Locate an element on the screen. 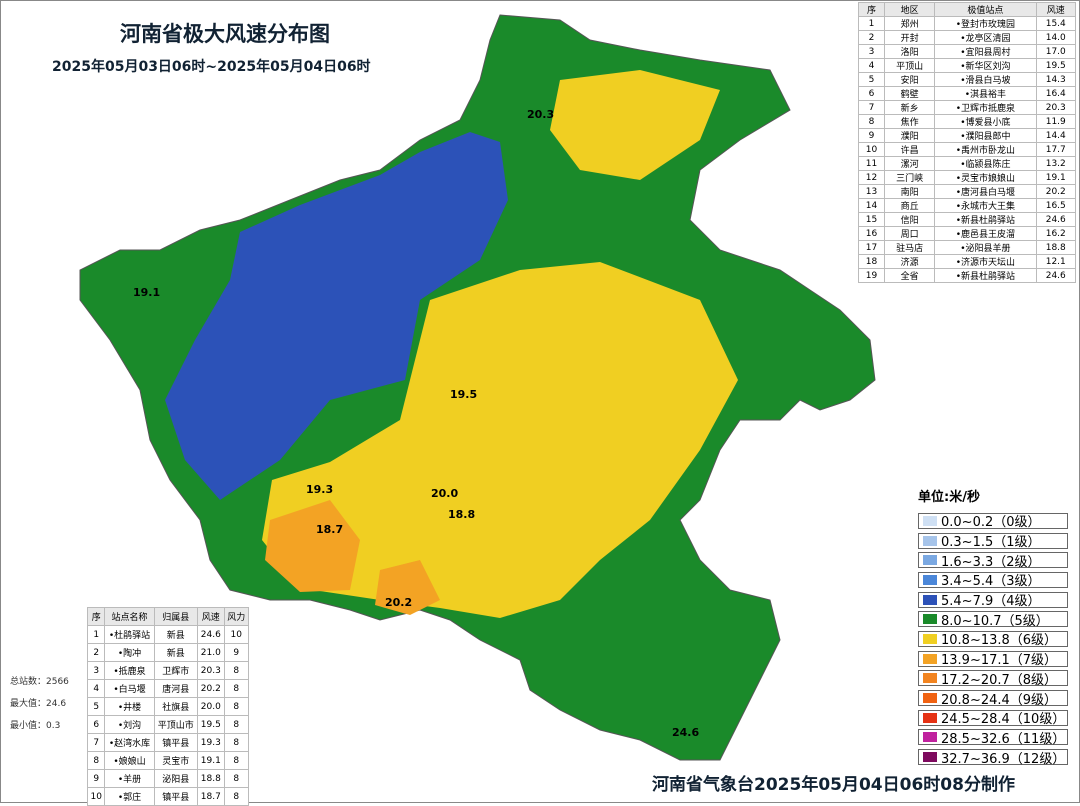 This screenshot has height=806, width=1080. map-label: 20.3 is located at coordinates (540, 114).